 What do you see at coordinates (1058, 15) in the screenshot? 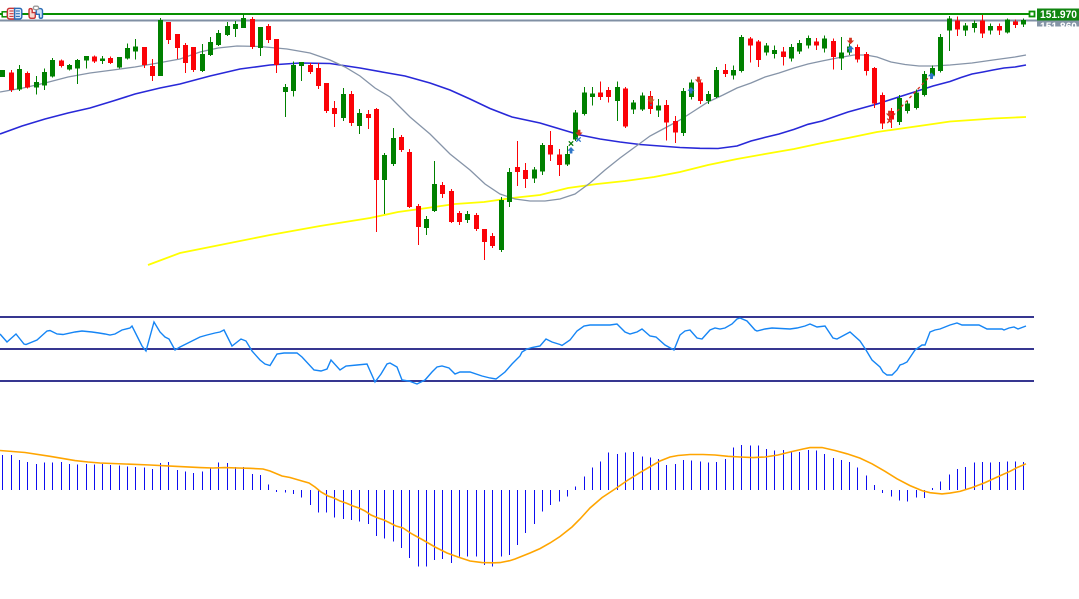
I see `svg-text: 151.970` at bounding box center [1058, 15].